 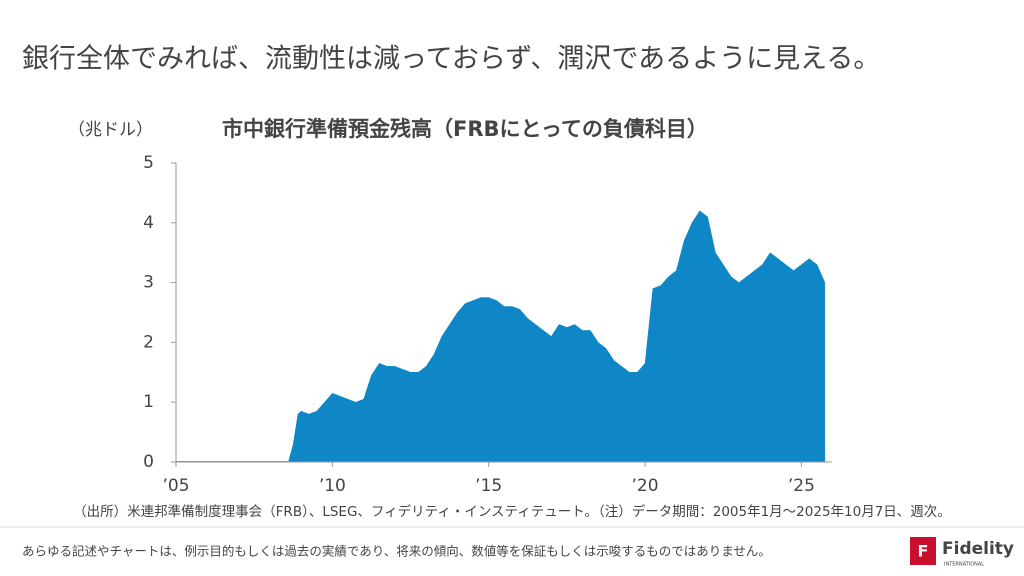 I want to click on logo-icon-letter: F, so click(x=923, y=551).